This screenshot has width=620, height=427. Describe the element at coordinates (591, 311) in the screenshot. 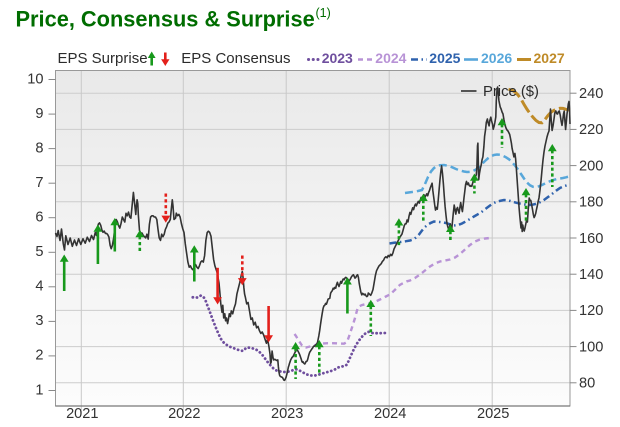

I see `svg-text: 120` at that location.